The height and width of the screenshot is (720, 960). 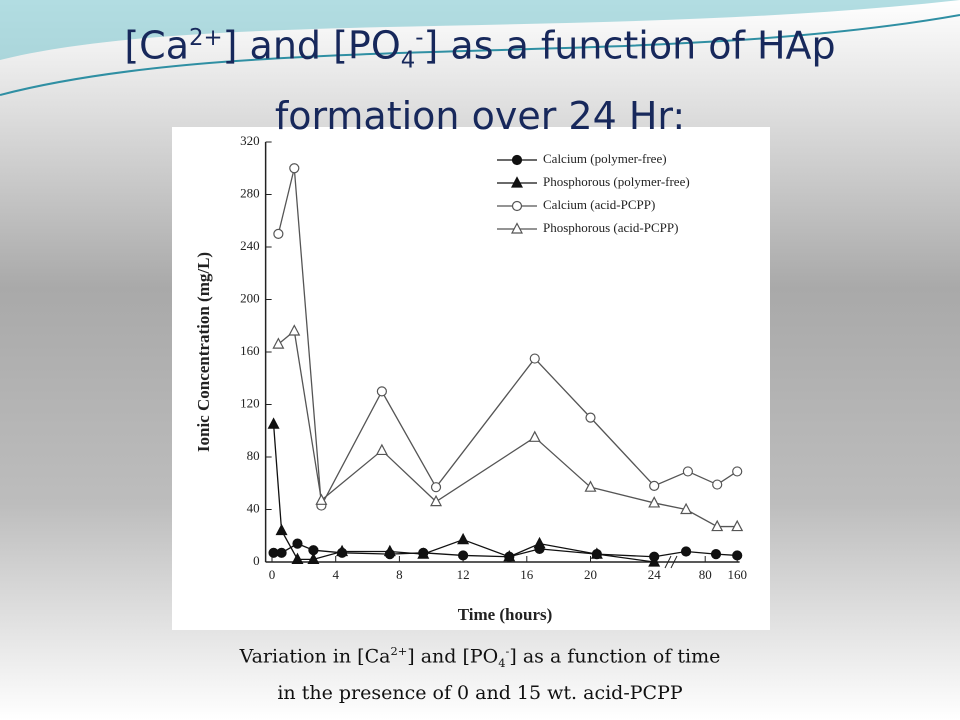 I want to click on swoosh-line, so click(x=480, y=55).